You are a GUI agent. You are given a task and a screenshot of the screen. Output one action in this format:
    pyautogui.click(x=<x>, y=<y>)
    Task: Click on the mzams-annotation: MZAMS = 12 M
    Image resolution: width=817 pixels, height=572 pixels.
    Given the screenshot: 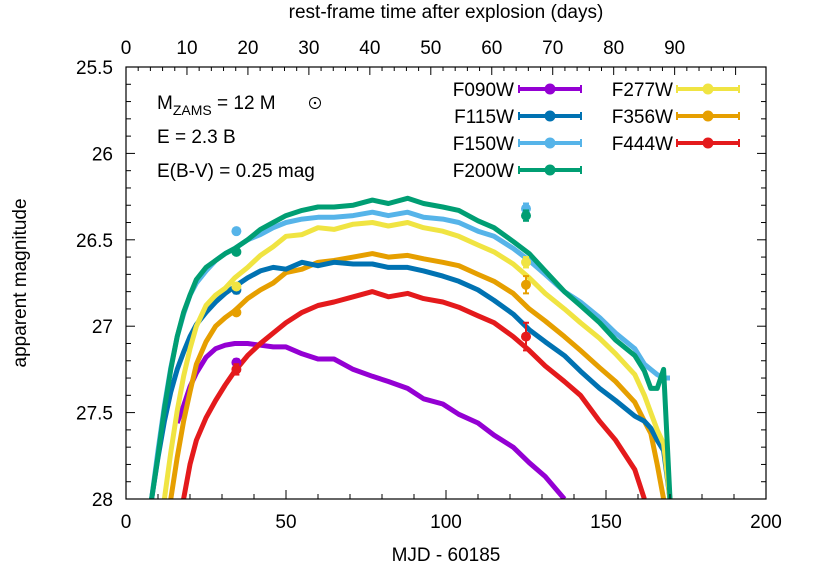 What is the action you would take?
    pyautogui.click(x=216, y=105)
    